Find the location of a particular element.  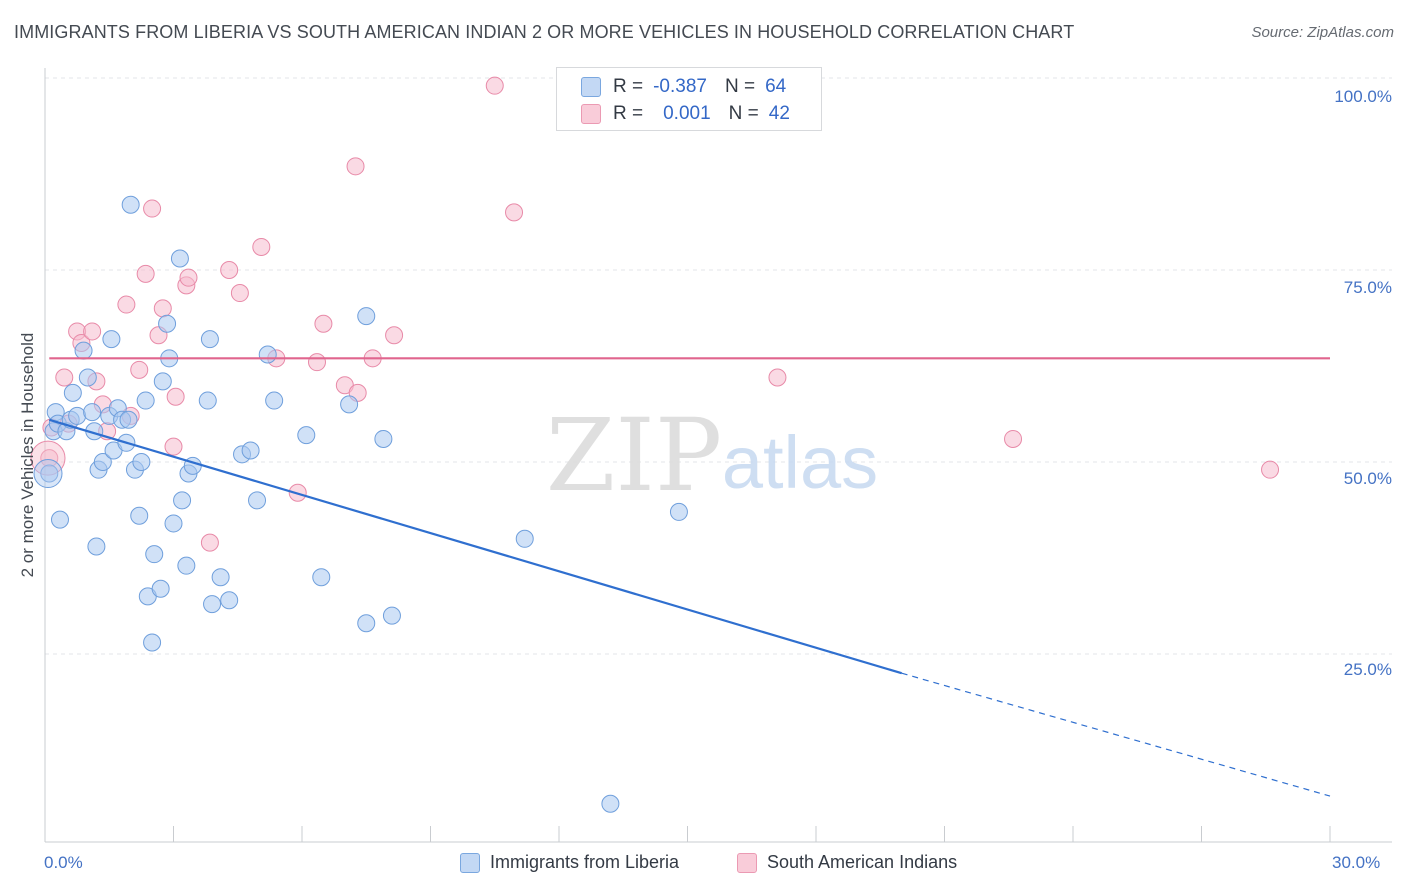

correlation-legend: R = -0.387 N = 64 R = 0.001 N = 42 is located at coordinates (689, 99).